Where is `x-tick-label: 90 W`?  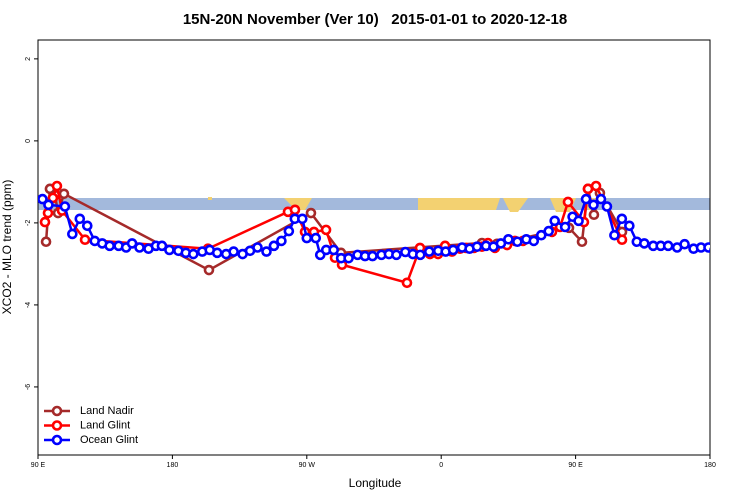 x-tick-label: 90 W is located at coordinates (307, 465).